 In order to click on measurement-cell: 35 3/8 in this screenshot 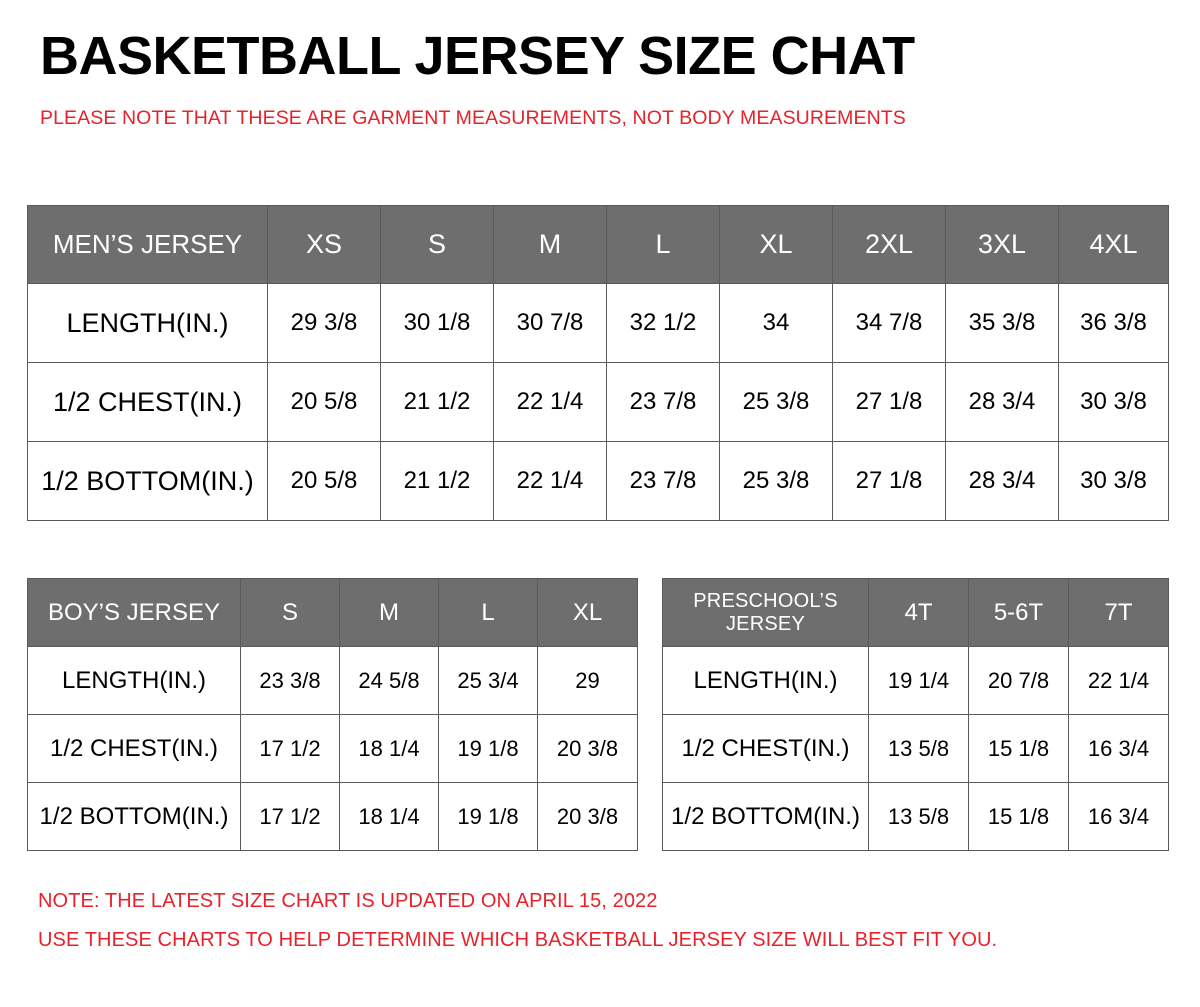, I will do `click(1002, 323)`.